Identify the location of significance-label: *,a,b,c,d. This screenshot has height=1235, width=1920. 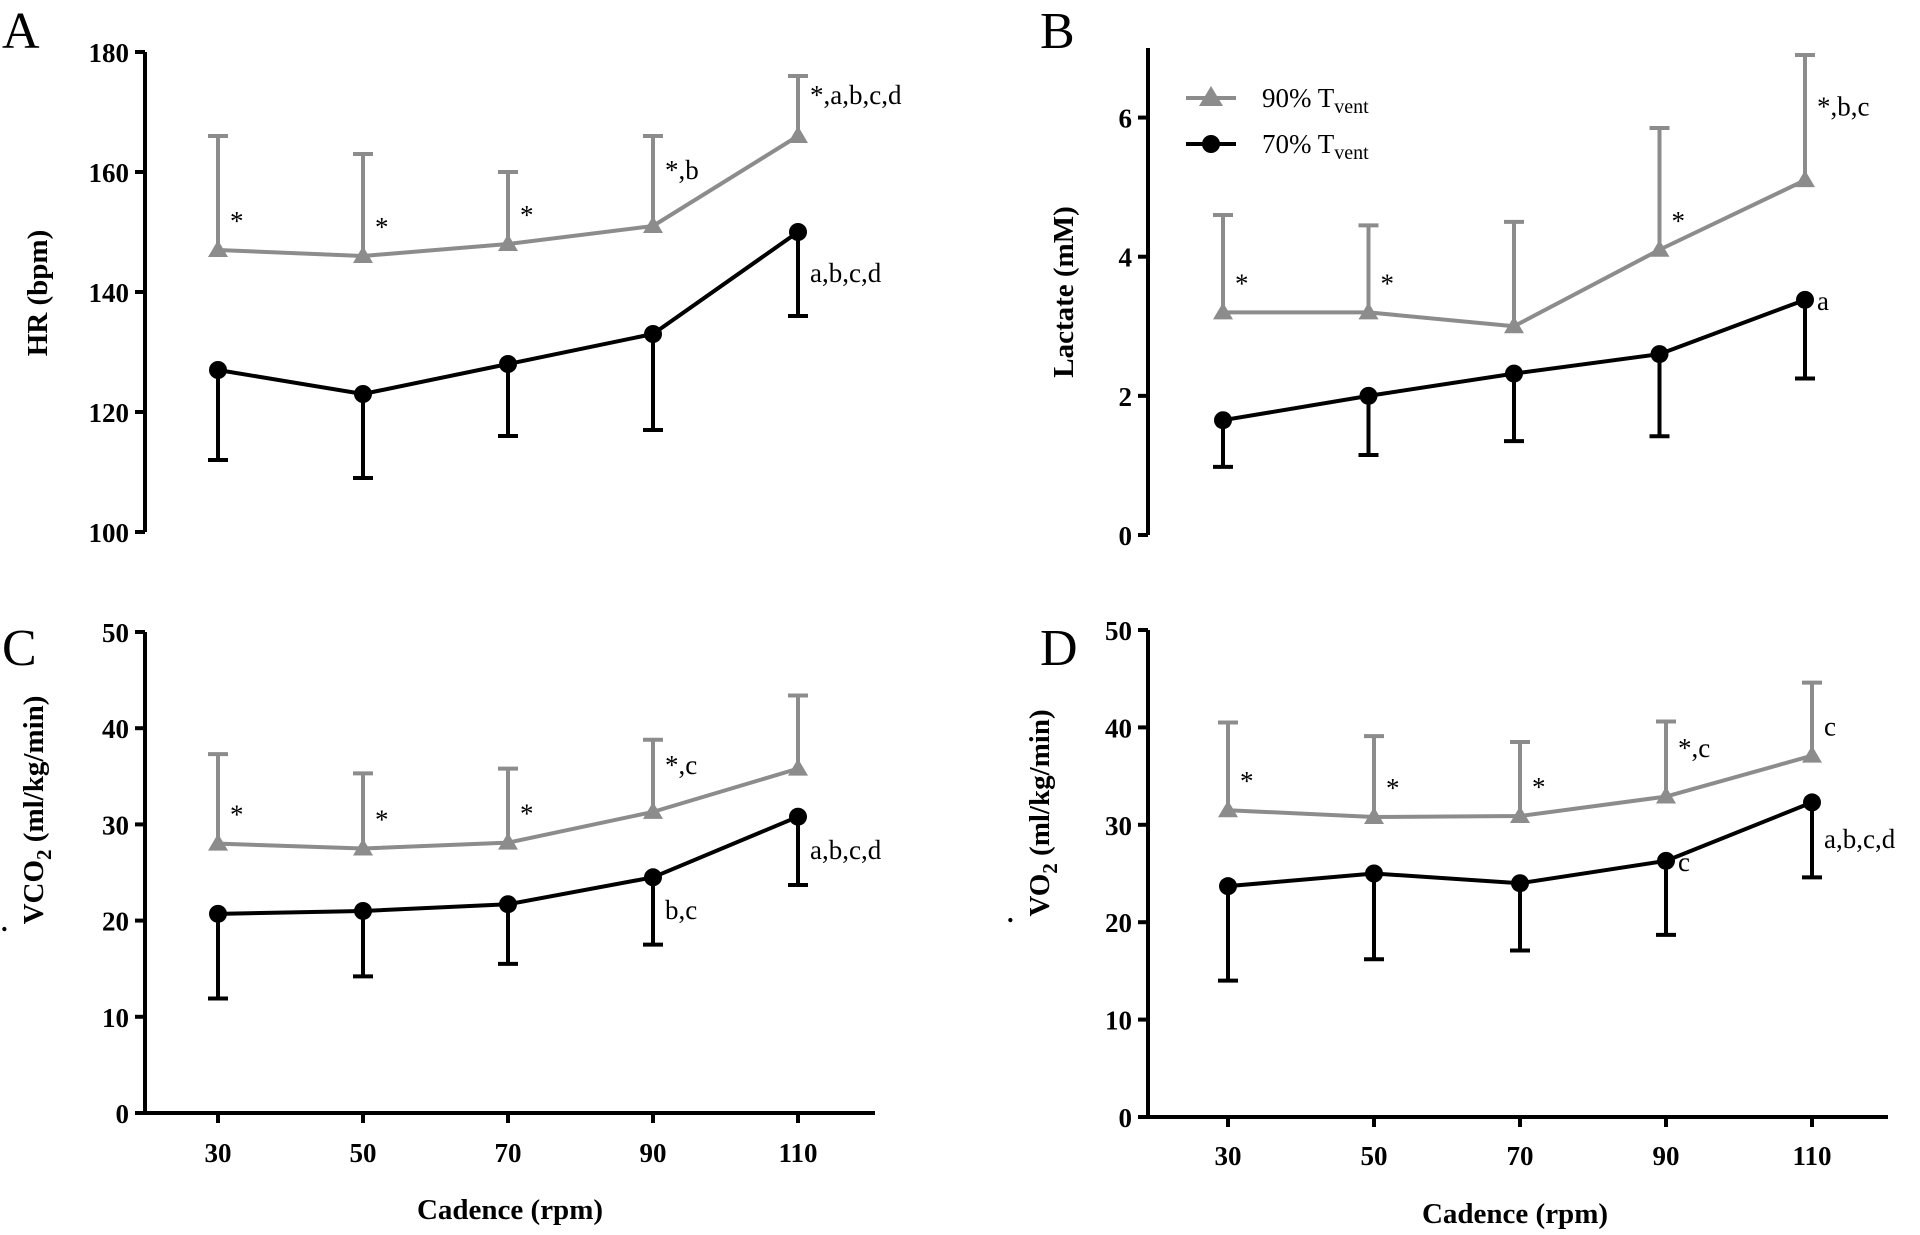
(856, 95).